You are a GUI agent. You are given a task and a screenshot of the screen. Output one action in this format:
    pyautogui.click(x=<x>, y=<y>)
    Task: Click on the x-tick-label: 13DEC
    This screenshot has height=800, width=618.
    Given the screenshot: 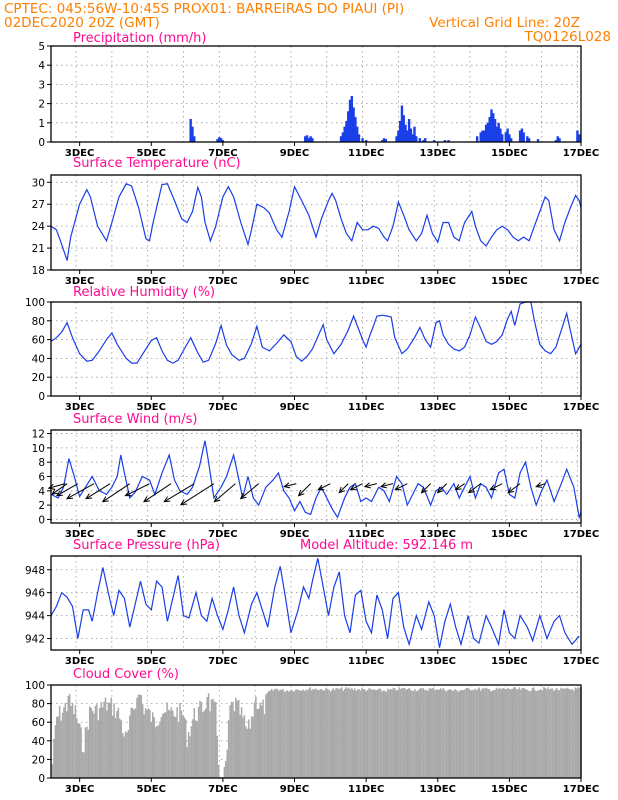 What is the action you would take?
    pyautogui.click(x=438, y=789)
    